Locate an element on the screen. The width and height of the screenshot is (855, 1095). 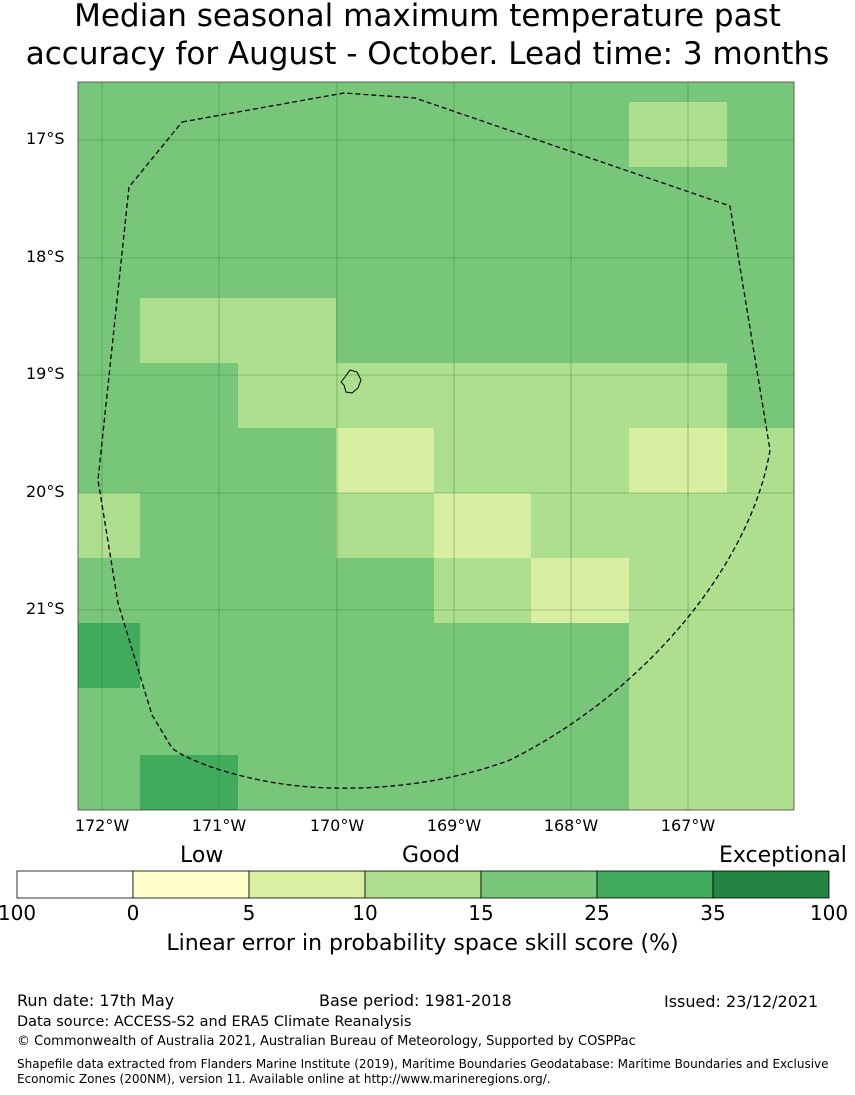
base-period: Base period: 1981-2018 is located at coordinates (415, 1000).